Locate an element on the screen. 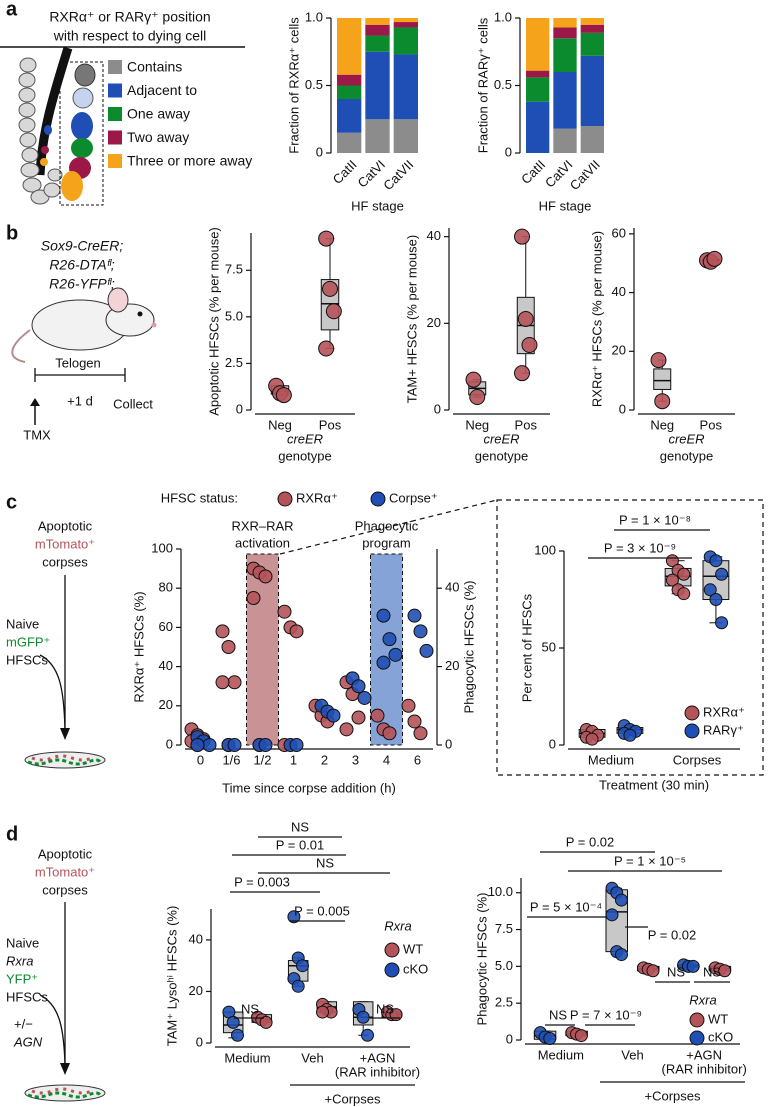 The height and width of the screenshot is (1107, 768). x-tick-label: 3 is located at coordinates (355, 759).